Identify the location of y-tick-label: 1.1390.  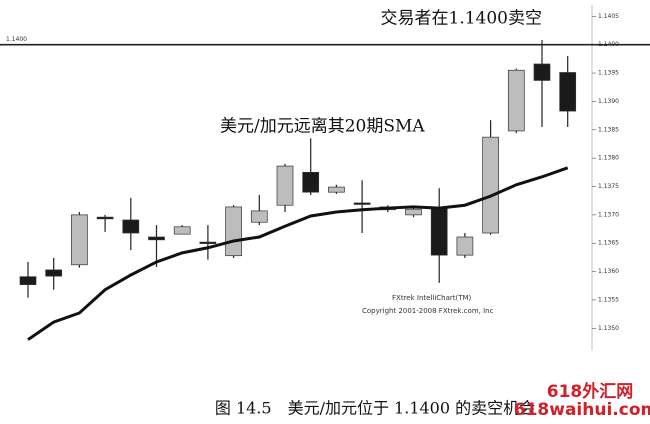
(608, 101).